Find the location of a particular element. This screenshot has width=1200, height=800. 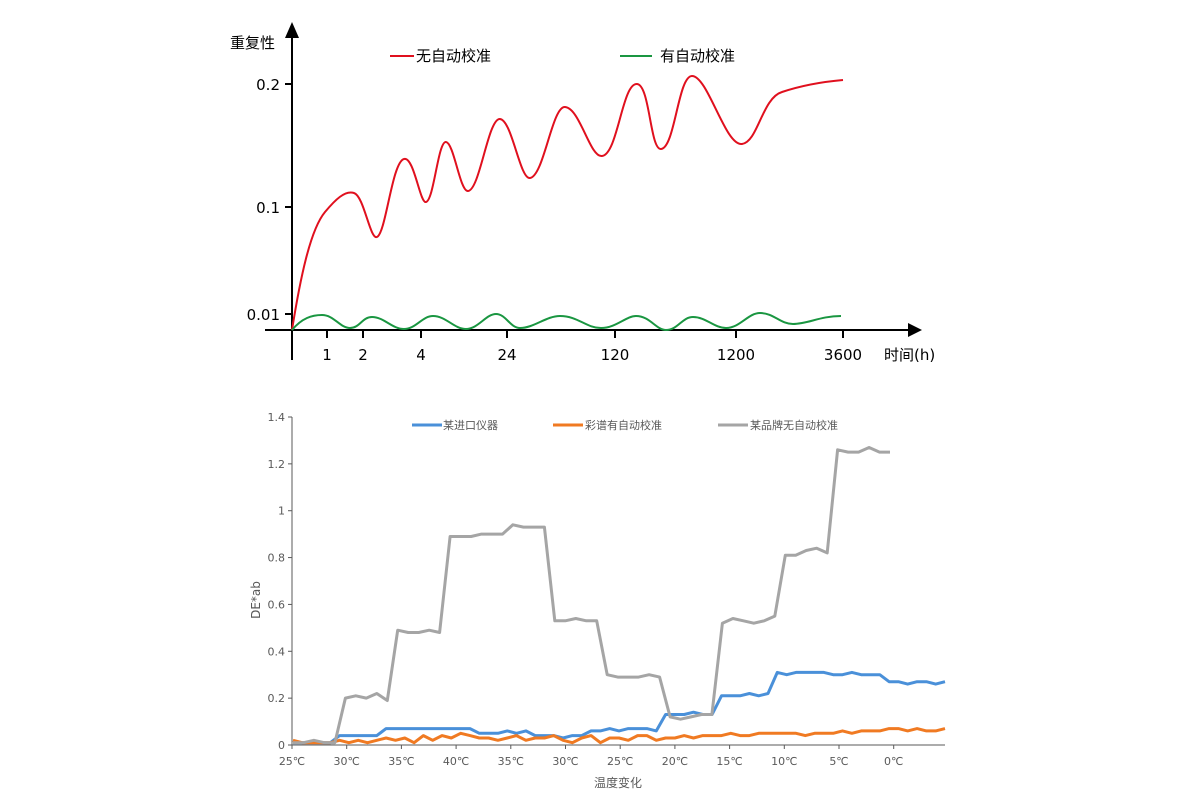

bottom-y-tick-label: 0.4 is located at coordinates (277, 651).